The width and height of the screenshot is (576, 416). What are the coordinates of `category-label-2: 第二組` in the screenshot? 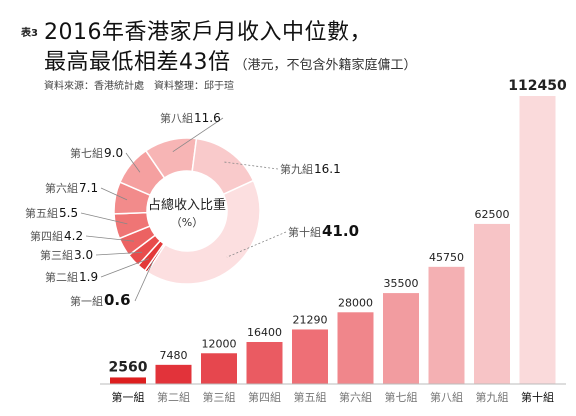 It's located at (173, 397).